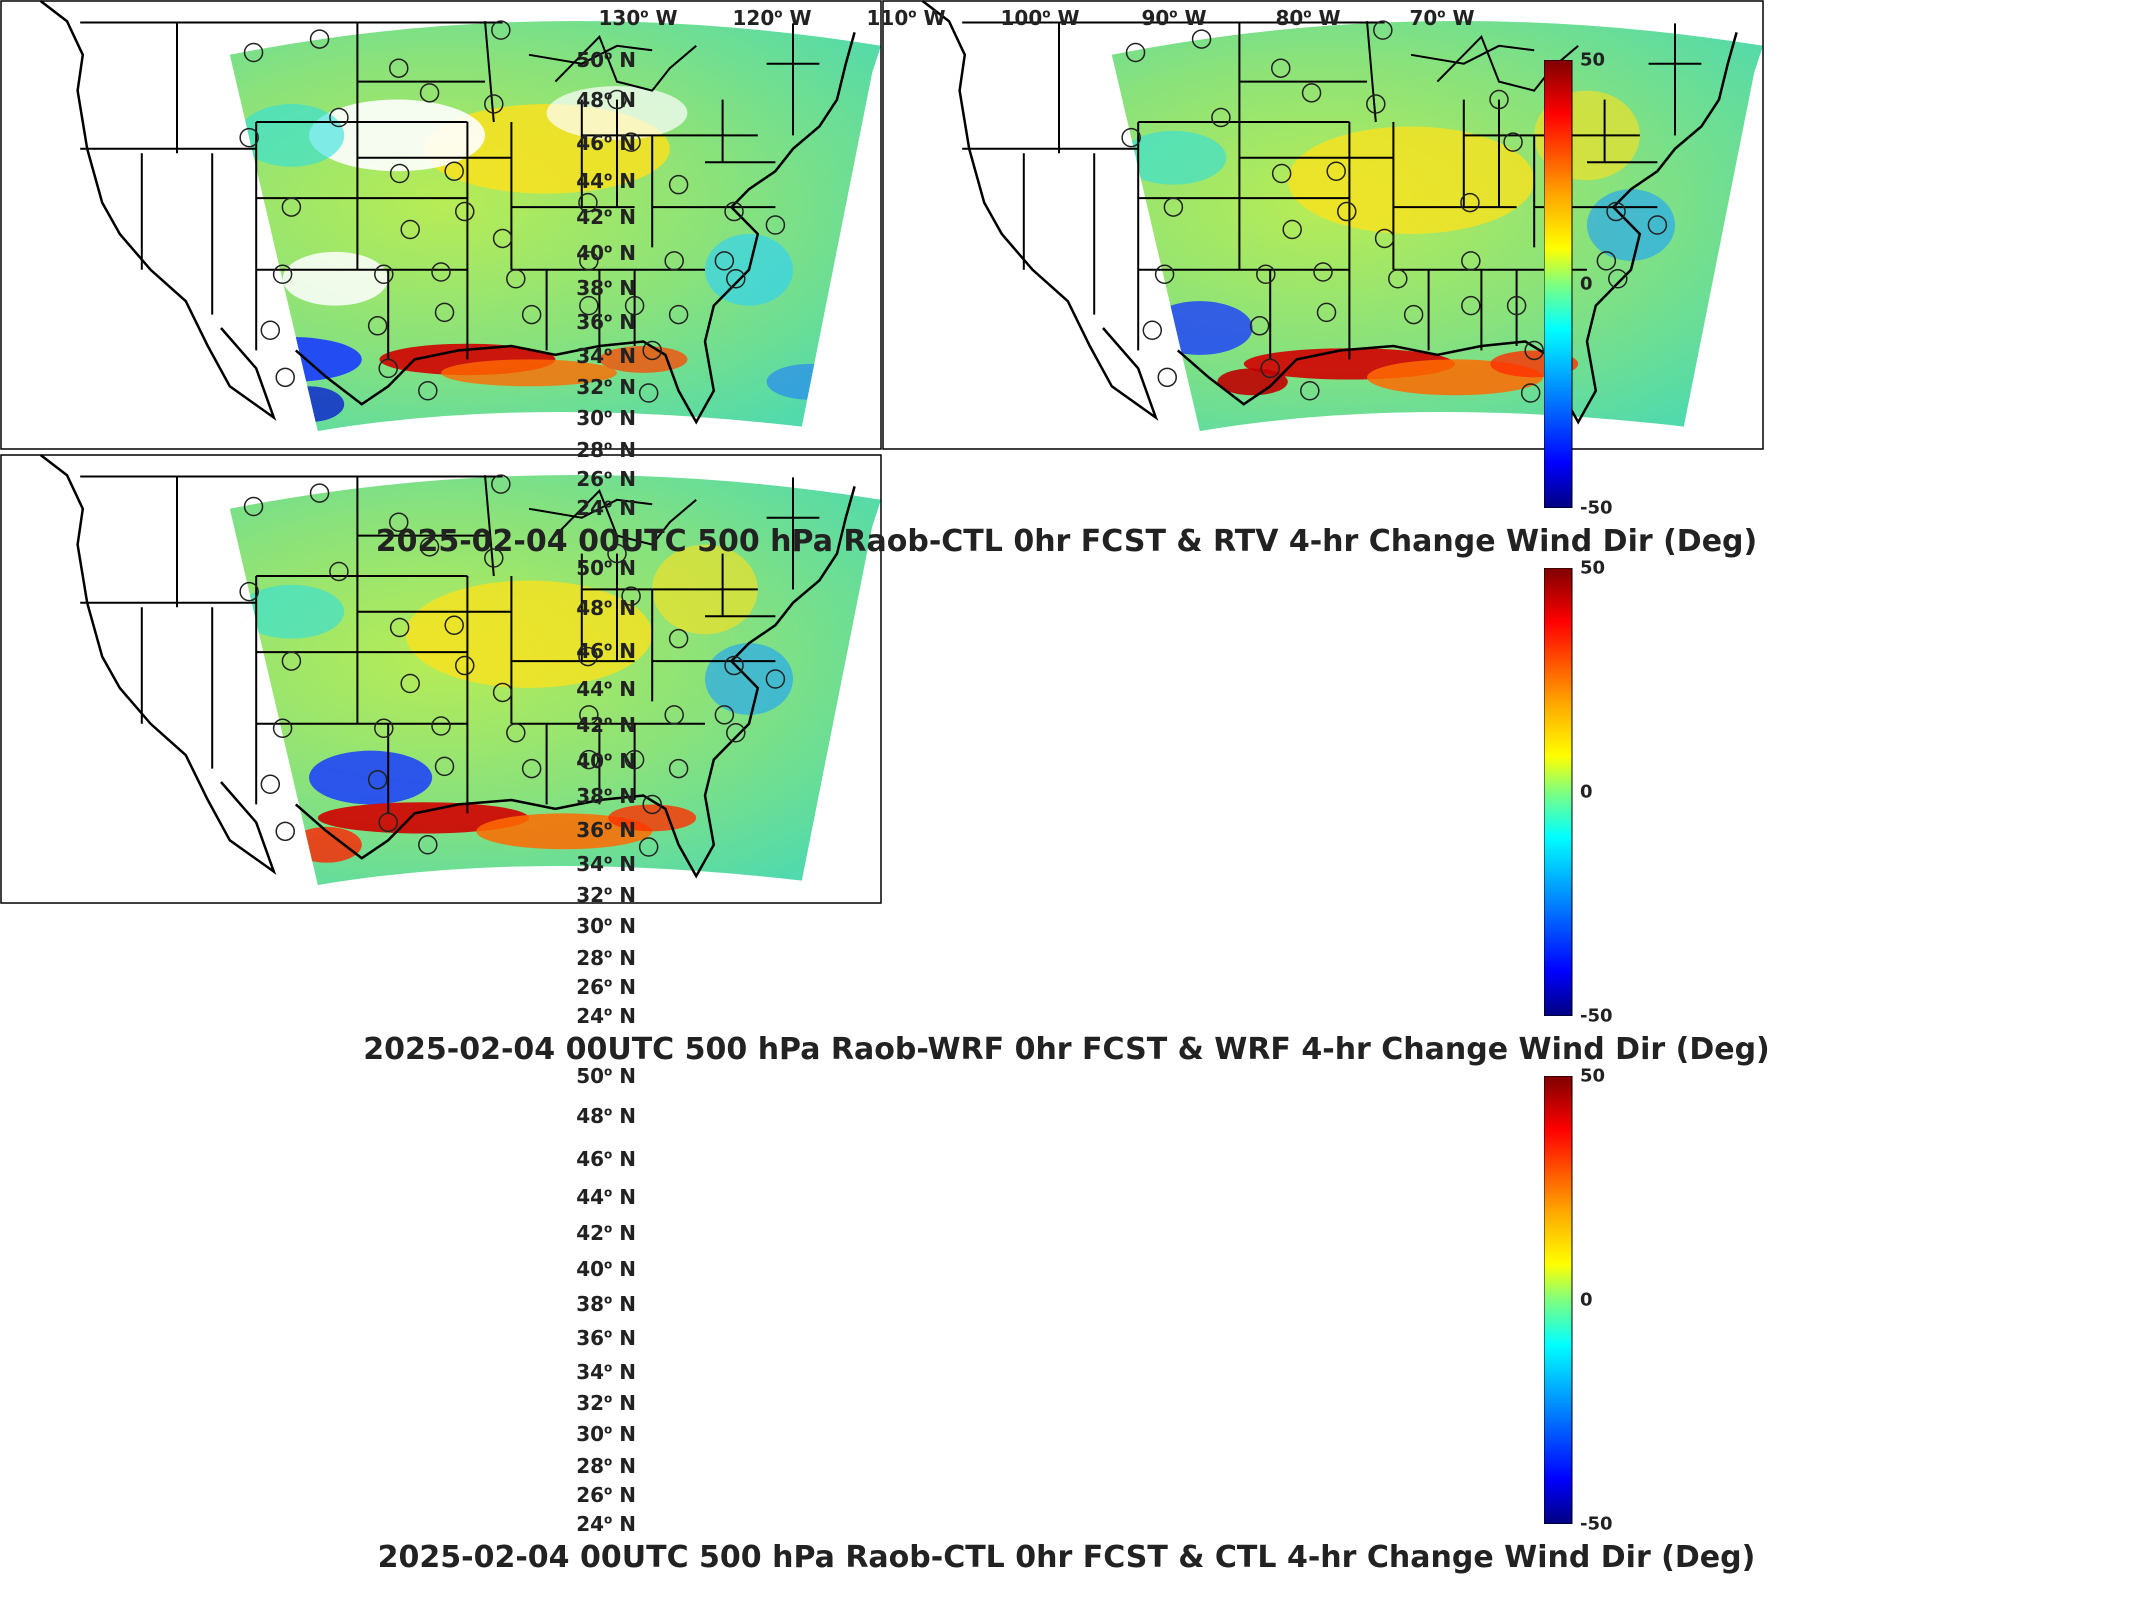 This screenshot has height=1600, width=2133. What do you see at coordinates (606, 1158) in the screenshot?
I see `lat-tick-label: 46o N` at bounding box center [606, 1158].